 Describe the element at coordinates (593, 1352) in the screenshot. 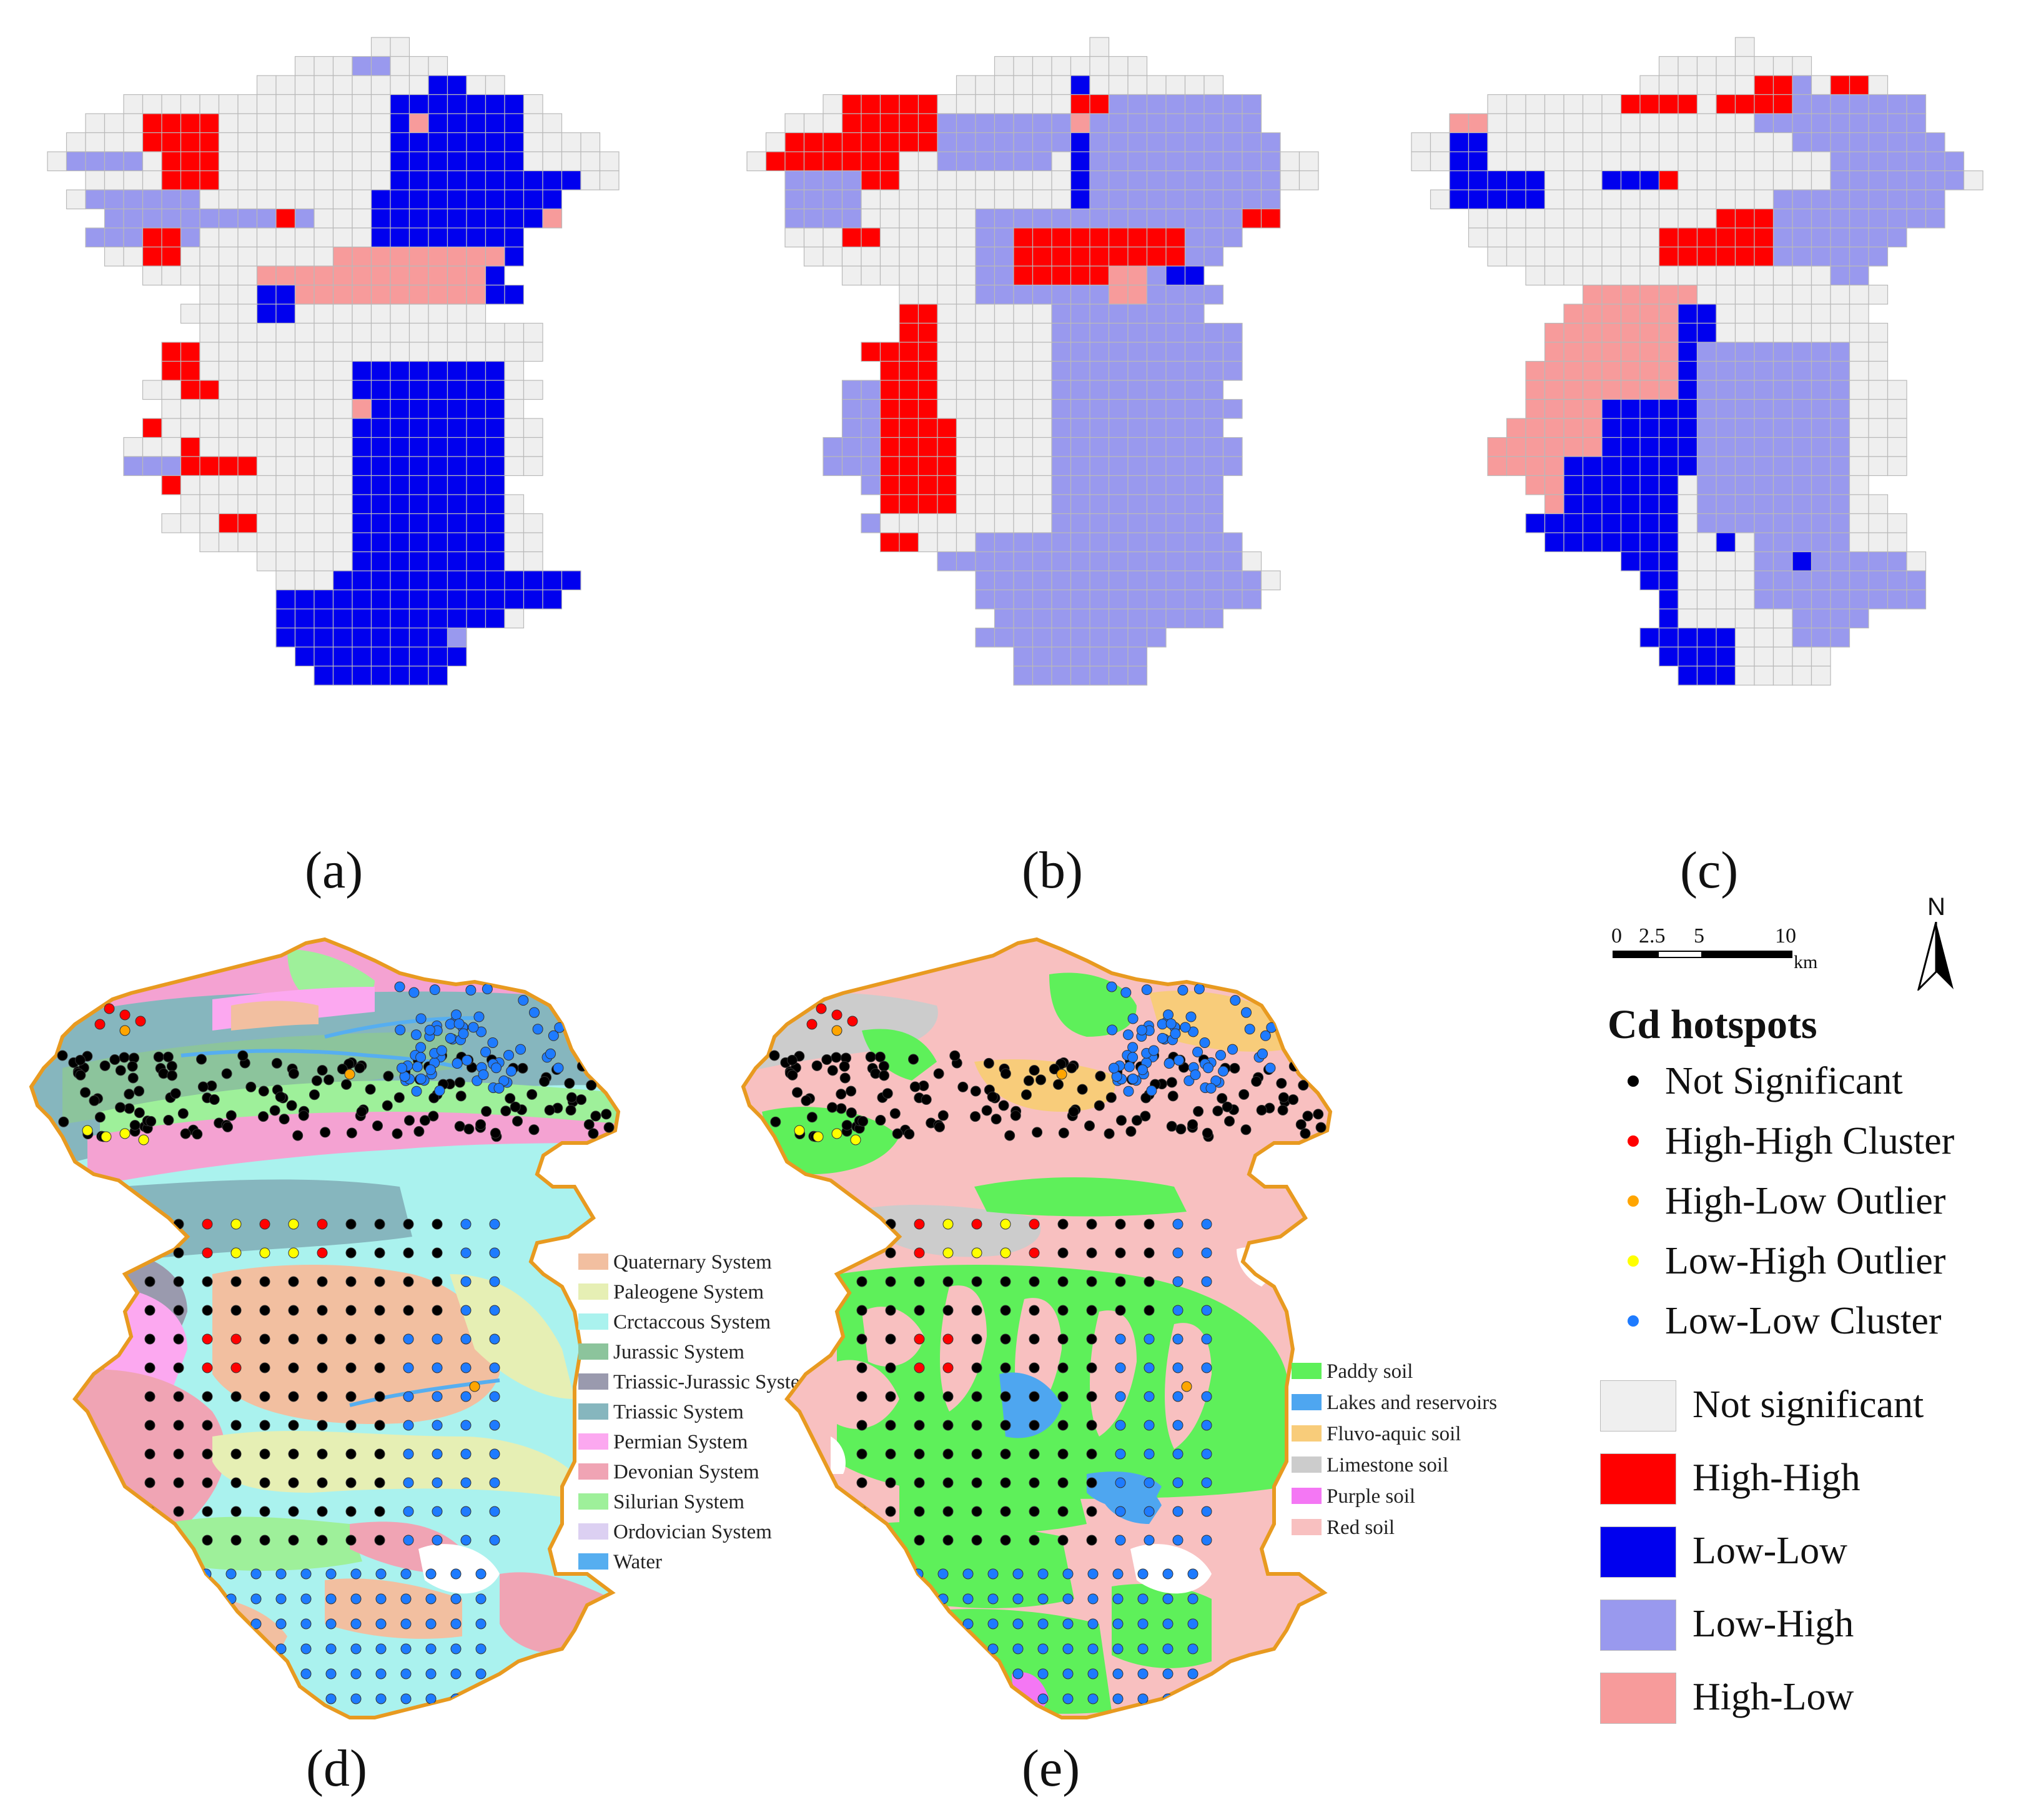

I see `geology-legend-swatch` at that location.